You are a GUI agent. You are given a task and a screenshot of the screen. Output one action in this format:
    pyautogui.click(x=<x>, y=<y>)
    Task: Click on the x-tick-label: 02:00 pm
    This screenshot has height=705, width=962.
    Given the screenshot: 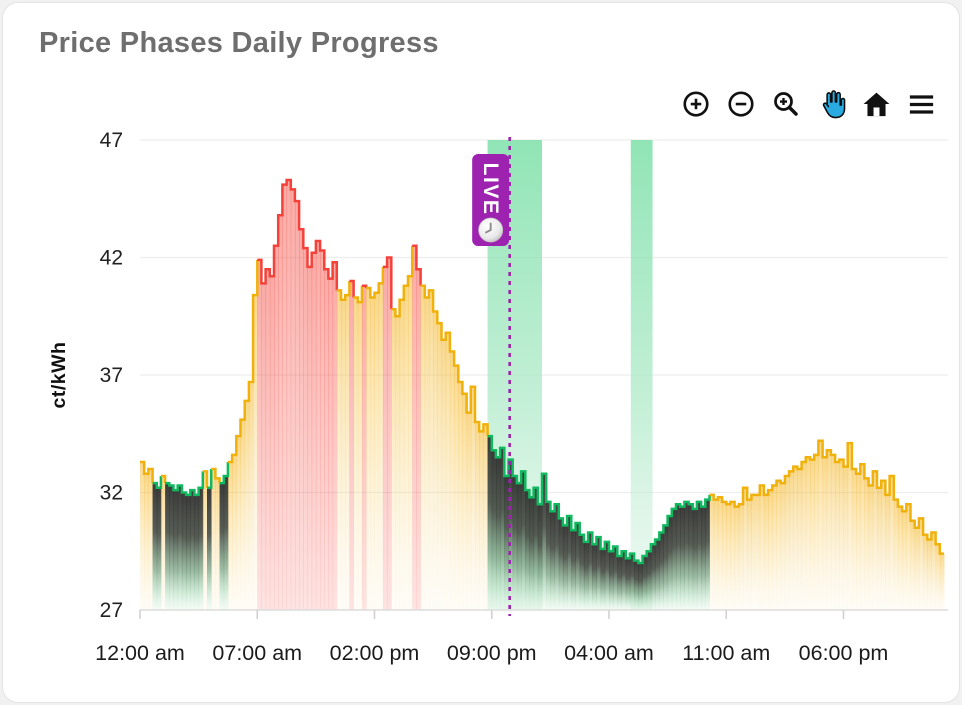 What is the action you would take?
    pyautogui.click(x=375, y=653)
    